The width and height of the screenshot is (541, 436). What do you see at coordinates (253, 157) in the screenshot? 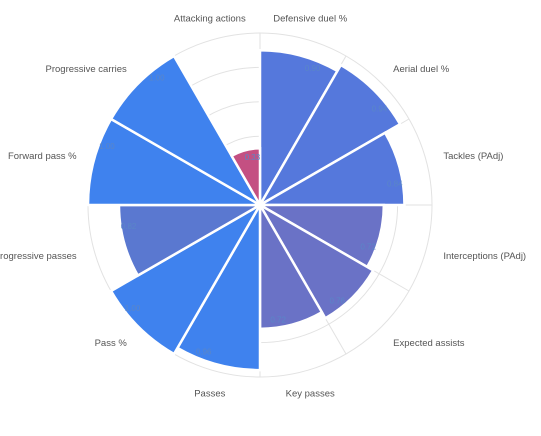
I see `value-label-attacking-actions: 0.33` at bounding box center [253, 157].